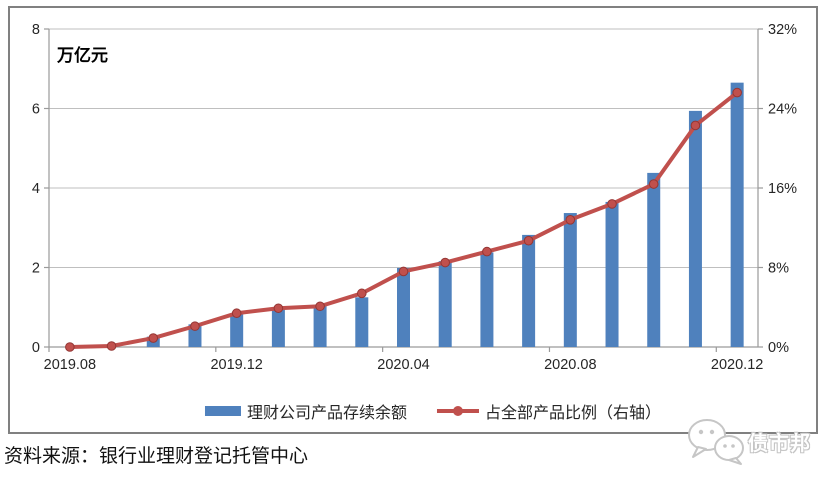  What do you see at coordinates (222, 411) in the screenshot?
I see `bar-series-swatch-icon` at bounding box center [222, 411].